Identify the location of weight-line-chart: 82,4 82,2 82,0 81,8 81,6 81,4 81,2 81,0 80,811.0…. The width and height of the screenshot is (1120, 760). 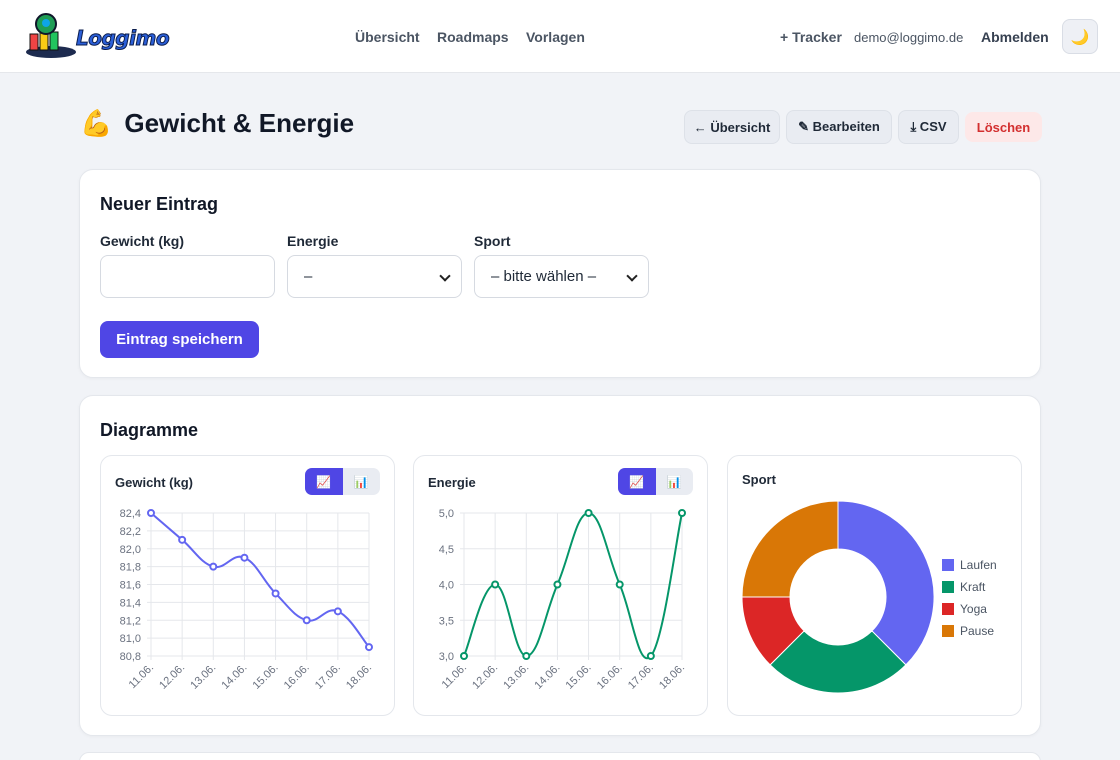
(247, 600).